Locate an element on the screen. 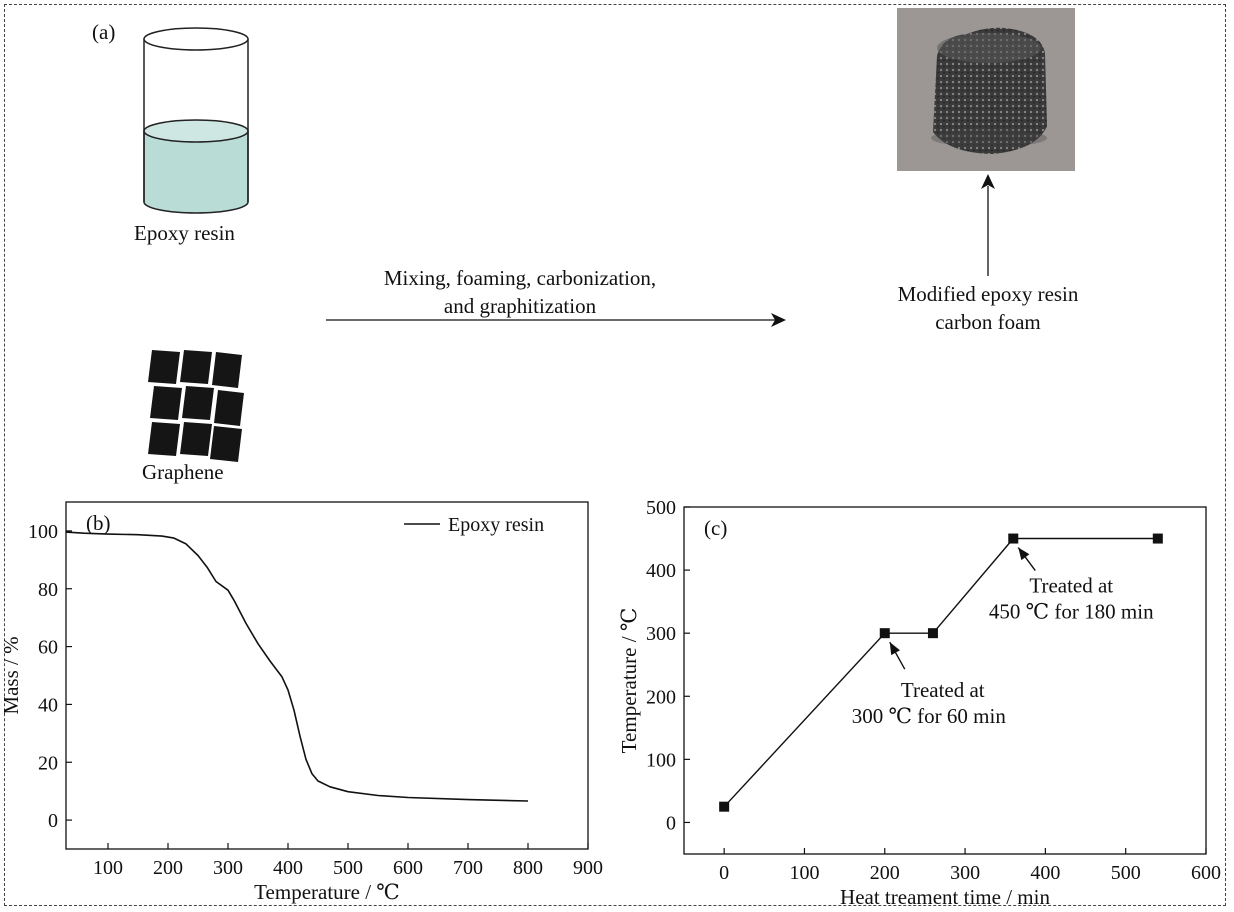 This screenshot has height=912, width=1234. product-line-2: carbon foam is located at coordinates (988, 322).